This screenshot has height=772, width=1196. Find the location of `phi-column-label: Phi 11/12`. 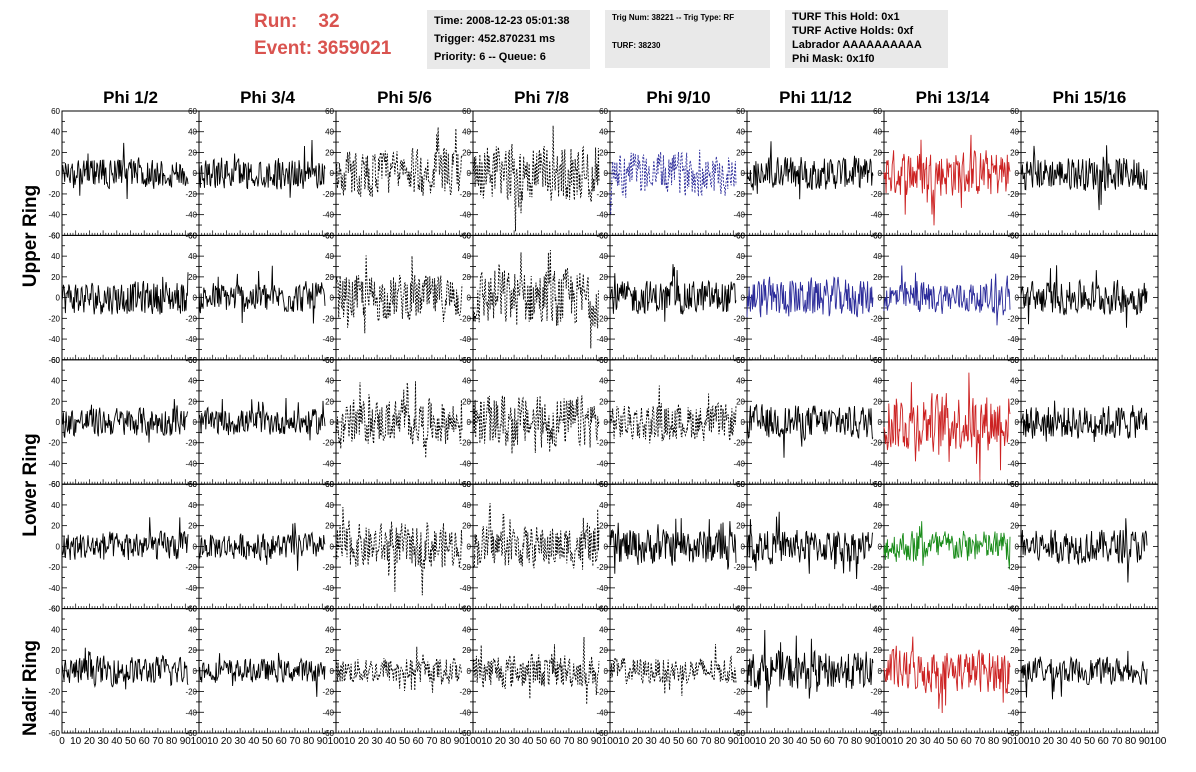

phi-column-label: Phi 11/12 is located at coordinates (815, 97).